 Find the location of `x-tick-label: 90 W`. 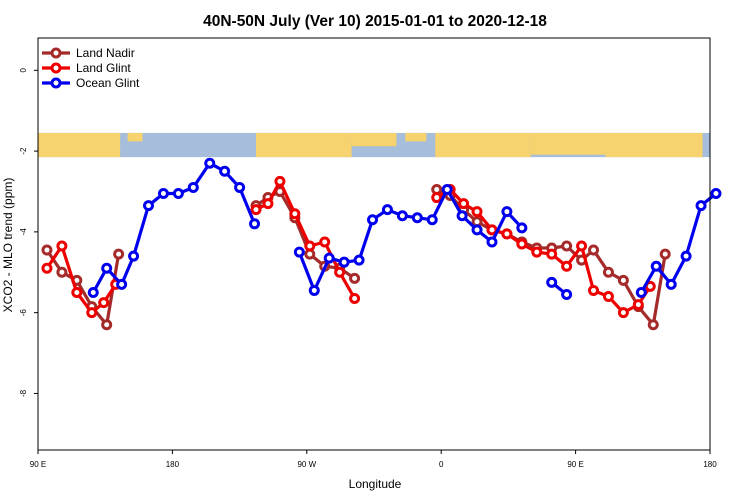

x-tick-label: 90 W is located at coordinates (306, 464).